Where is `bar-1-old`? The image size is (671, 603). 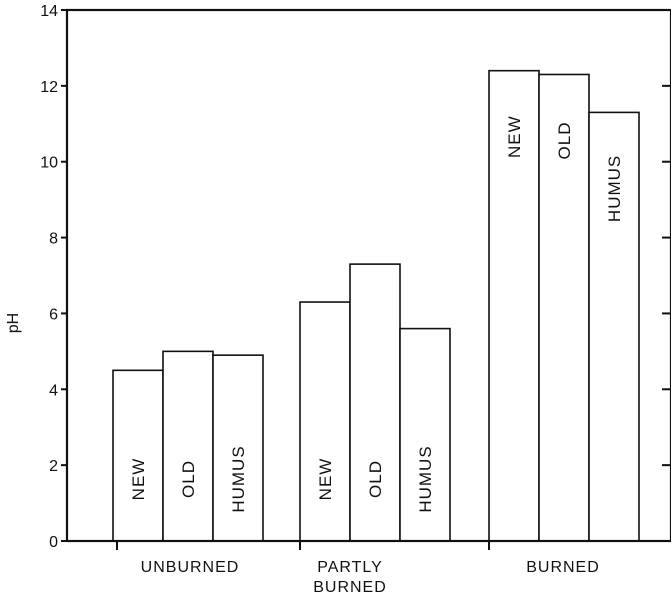
bar-1-old is located at coordinates (188, 446).